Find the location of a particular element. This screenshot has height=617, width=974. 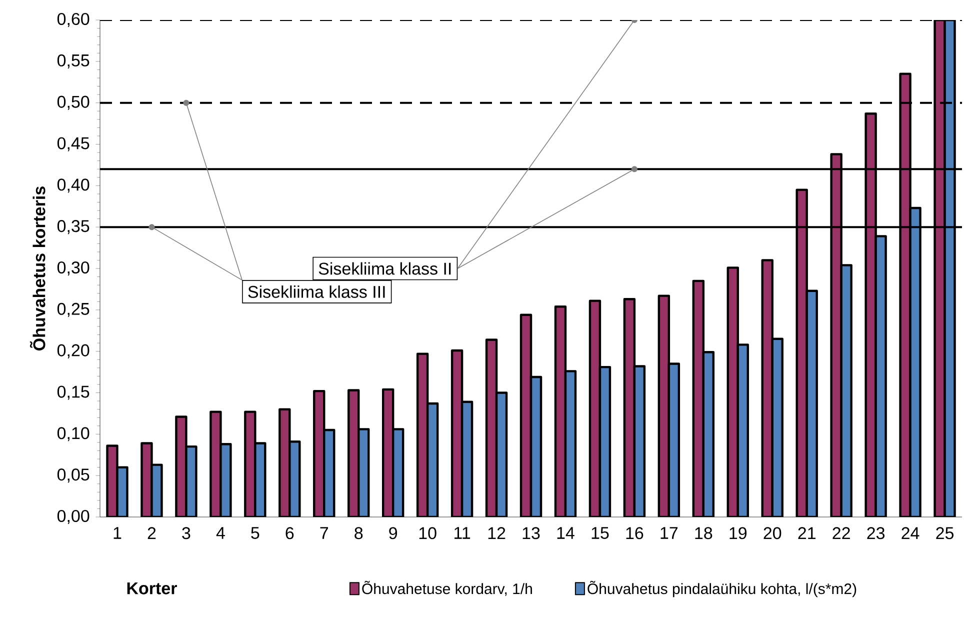

x-tick-label: 10 is located at coordinates (427, 533).